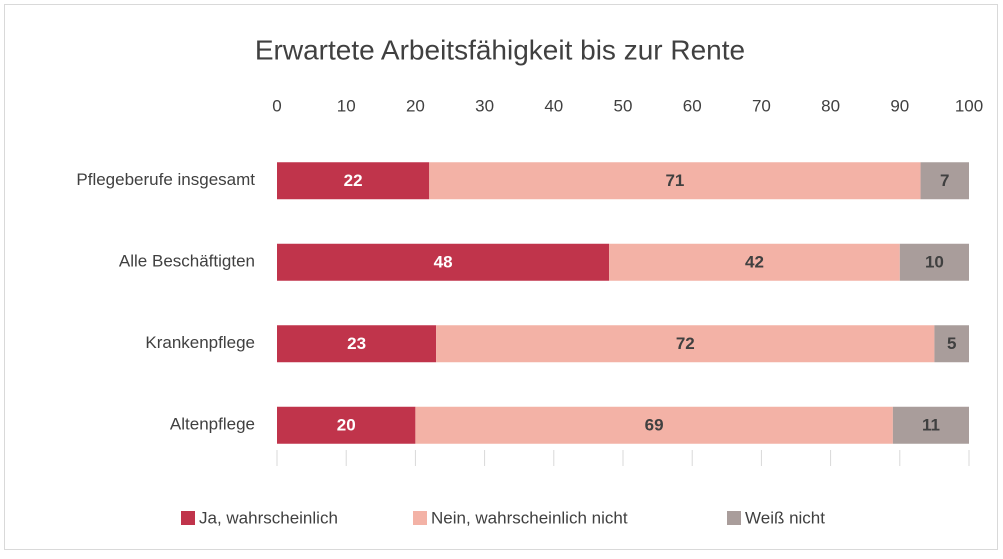 The height and width of the screenshot is (559, 1003). I want to click on data-label: 11, so click(931, 425).